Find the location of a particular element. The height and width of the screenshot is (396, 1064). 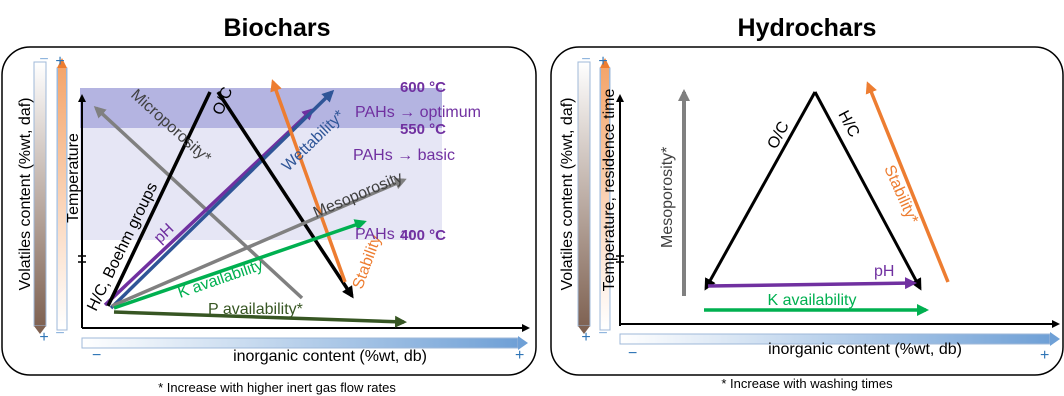

hc-line is located at coordinates (159, 199).